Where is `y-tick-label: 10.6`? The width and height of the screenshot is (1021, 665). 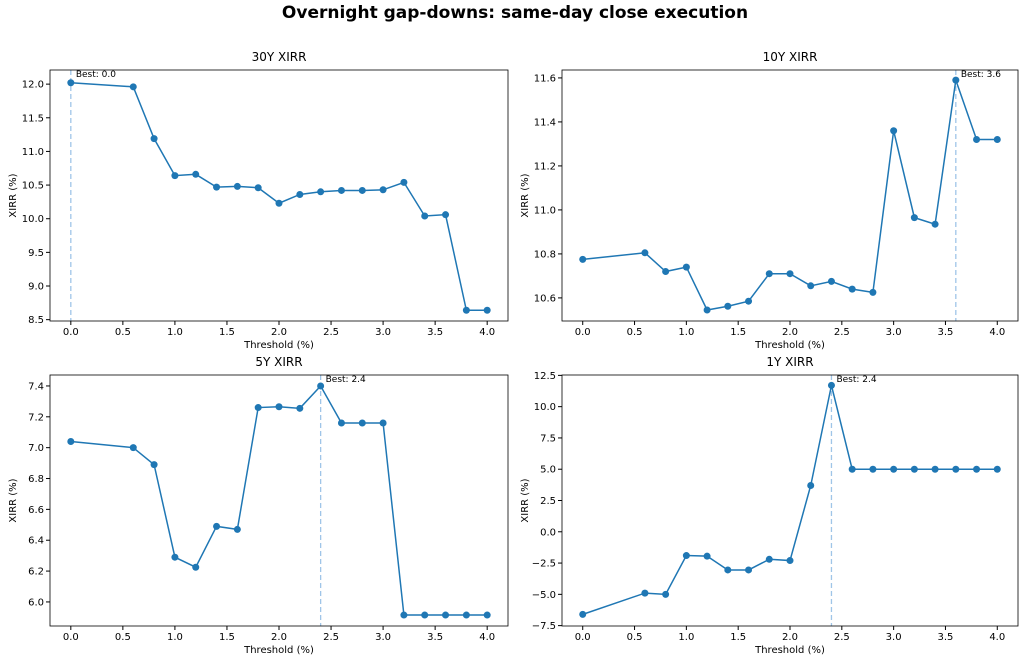 y-tick-label: 10.6 is located at coordinates (545, 298).